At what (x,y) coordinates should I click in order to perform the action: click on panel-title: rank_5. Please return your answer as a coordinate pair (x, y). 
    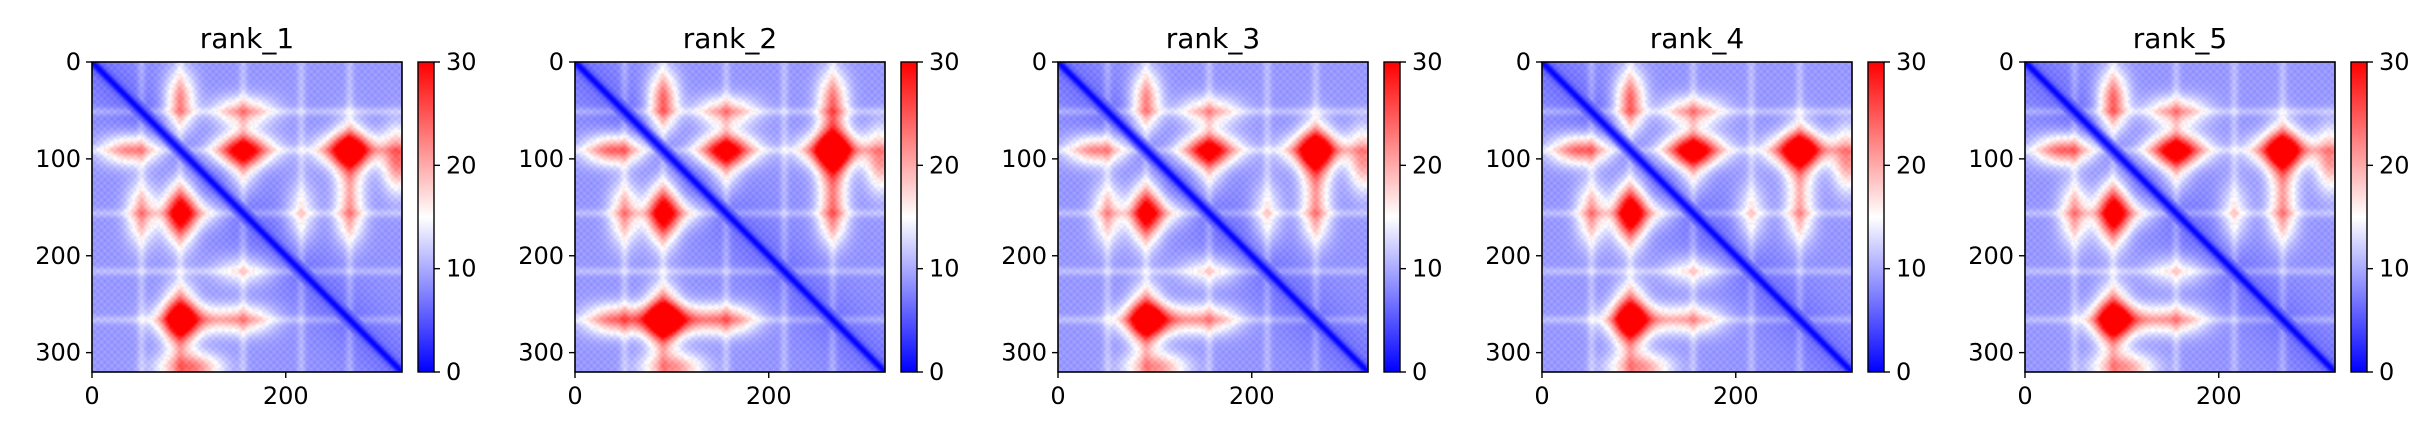
    Looking at the image, I should click on (2180, 38).